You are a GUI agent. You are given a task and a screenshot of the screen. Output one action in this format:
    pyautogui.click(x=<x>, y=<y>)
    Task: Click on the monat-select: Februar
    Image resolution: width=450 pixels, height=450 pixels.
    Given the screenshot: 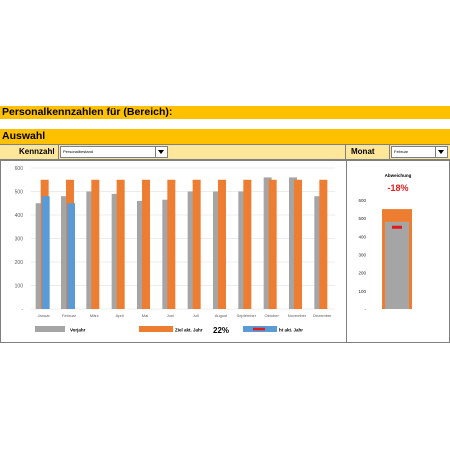 What is the action you would take?
    pyautogui.click(x=419, y=152)
    